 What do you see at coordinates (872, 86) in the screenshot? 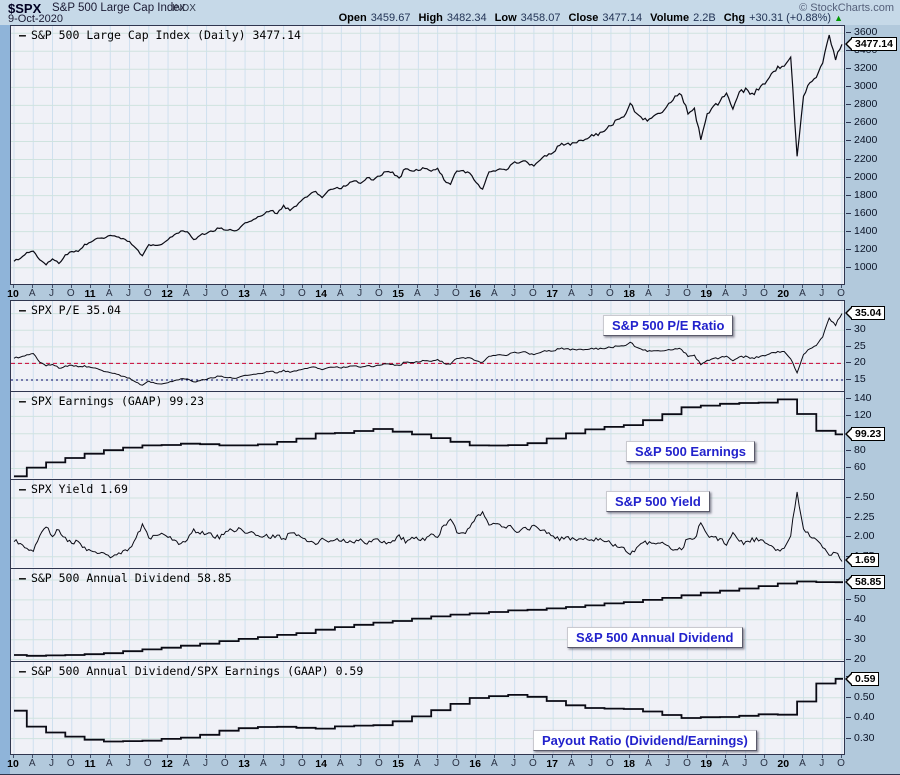
I see `price-y-axis-tick: 3000` at bounding box center [872, 86].